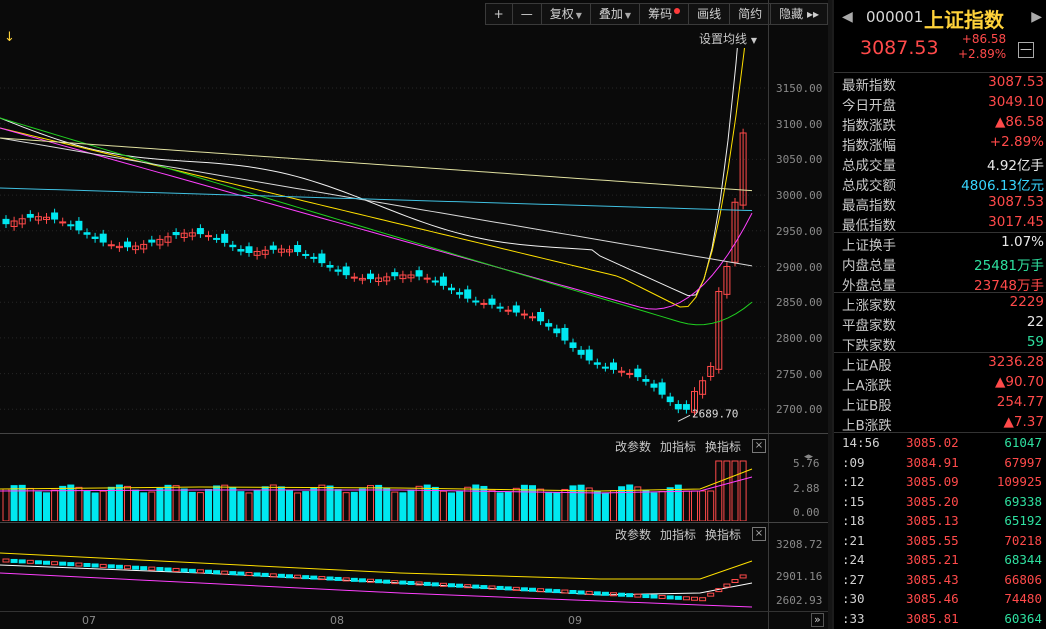 This screenshot has width=1046, height=629. Describe the element at coordinates (940, 560) in the screenshot. I see `tick-row: :24 3085.21 68344` at that location.